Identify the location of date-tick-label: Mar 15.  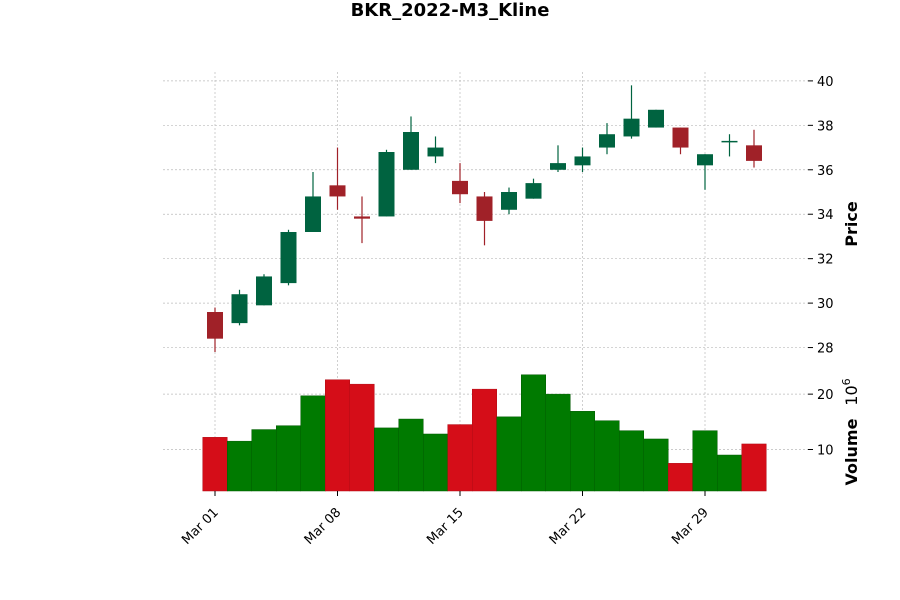
(445, 526).